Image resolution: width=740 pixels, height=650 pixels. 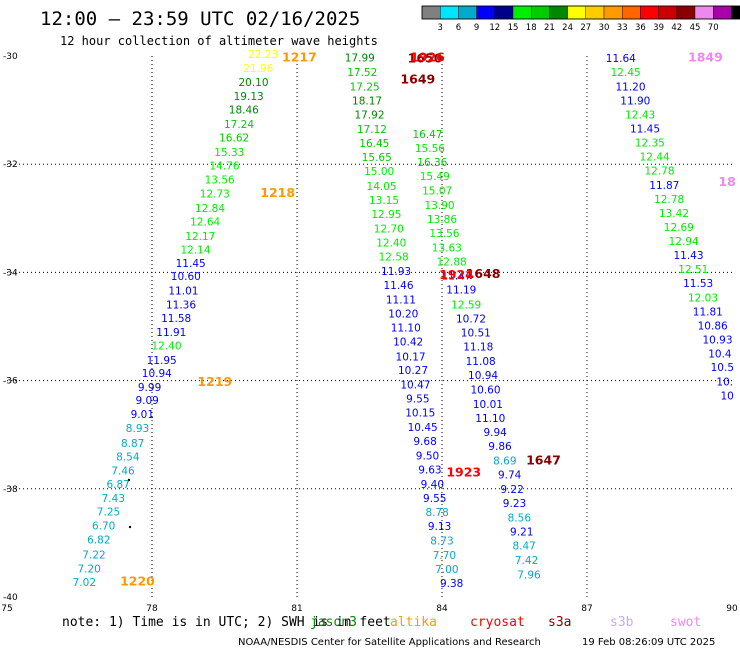 I want to click on y-tick-label: -36, so click(x=10, y=382).